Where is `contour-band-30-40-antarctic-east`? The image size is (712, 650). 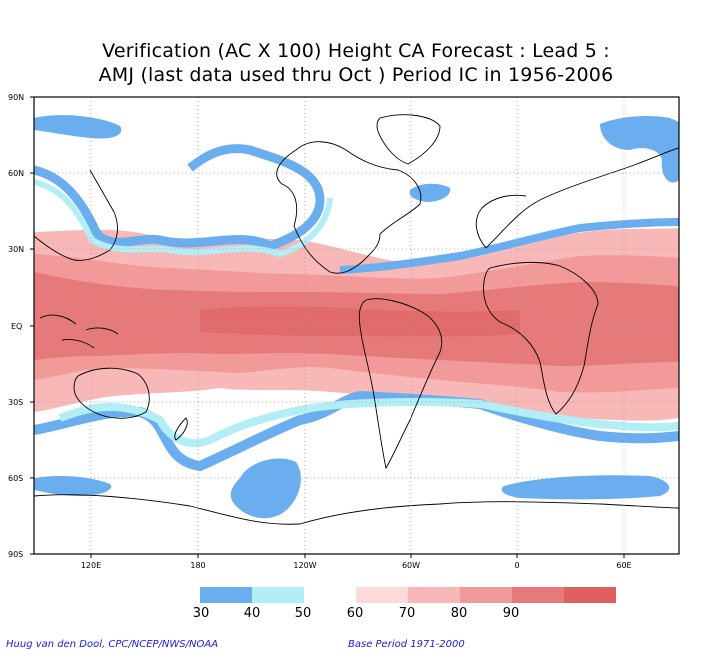
contour-band-30-40-antarctic-east is located at coordinates (585, 487).